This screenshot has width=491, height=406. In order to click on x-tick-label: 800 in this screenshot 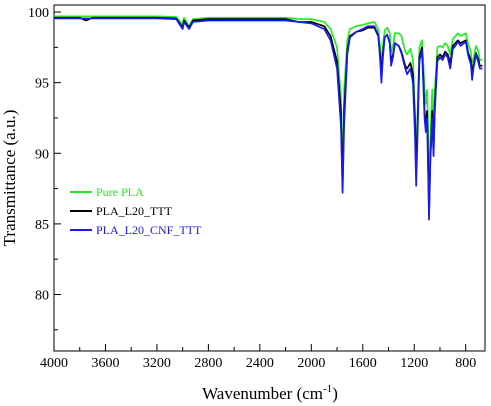, I will do `click(465, 363)`.